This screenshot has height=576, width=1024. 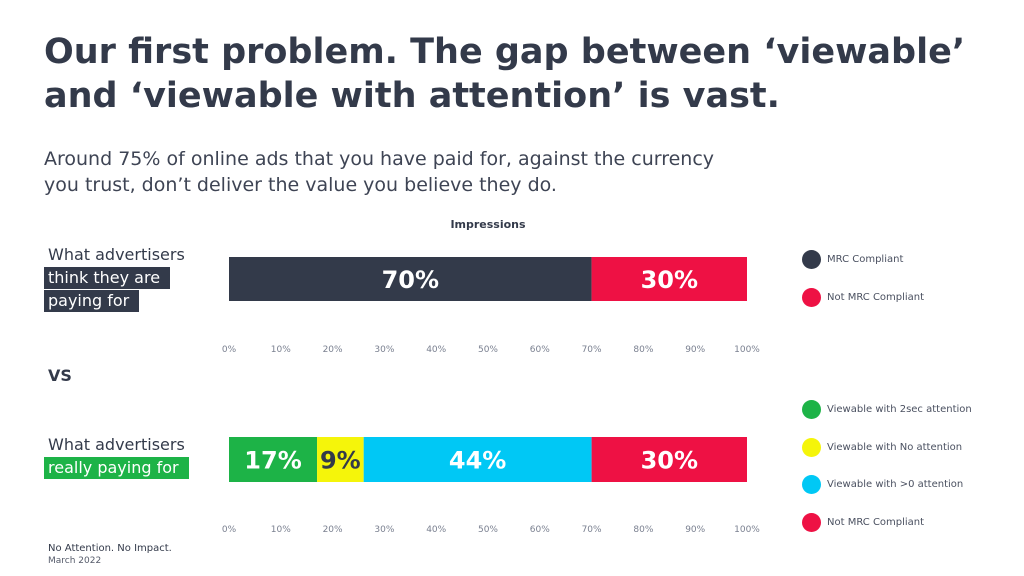 I want to click on title-line: and ‘viewable with attention’ is vast., so click(x=412, y=96).